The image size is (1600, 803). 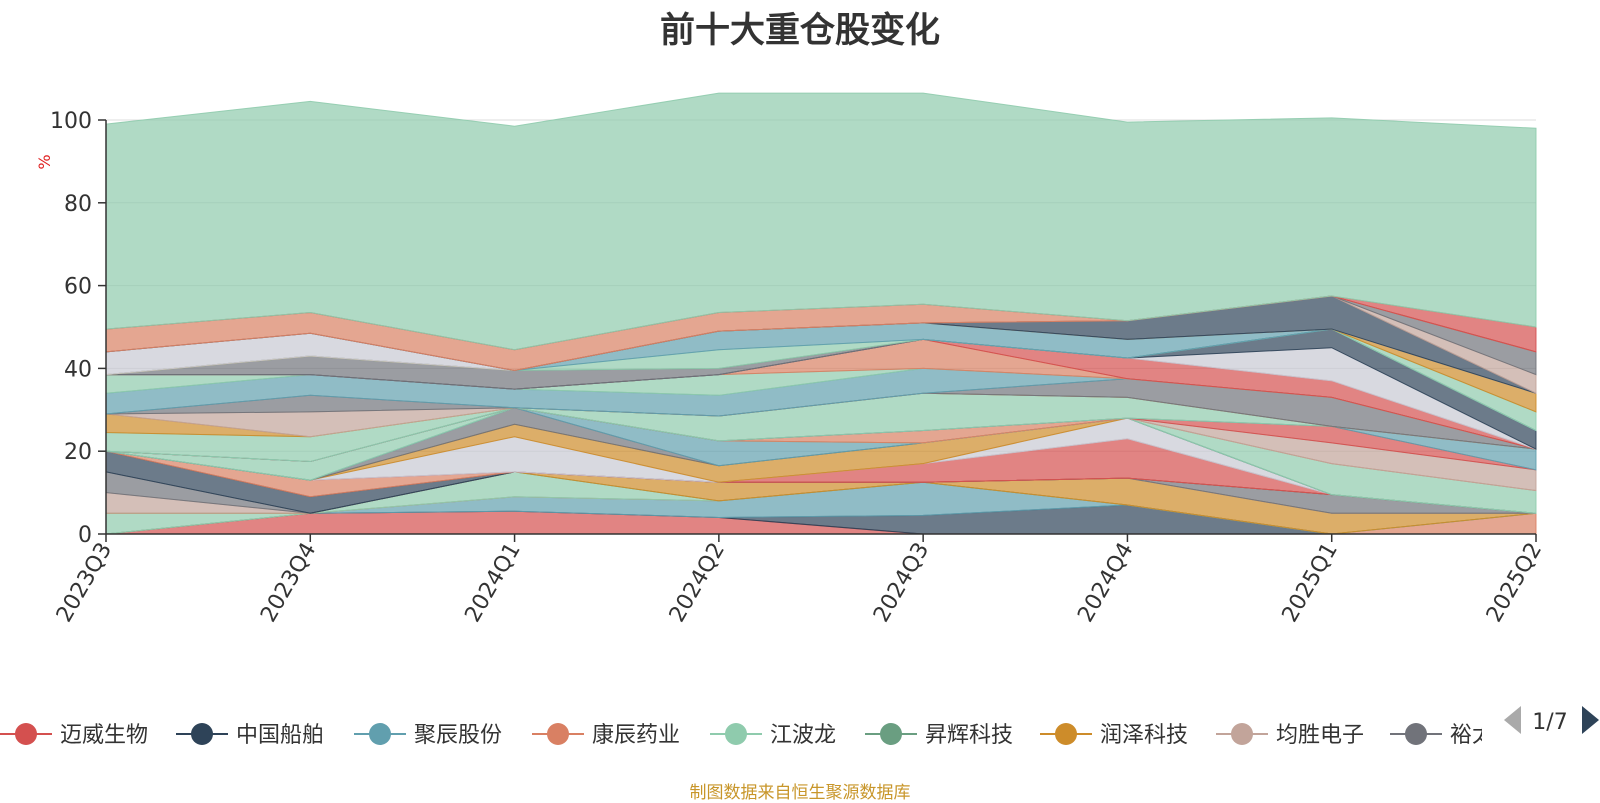 I want to click on y-tick-label: 100, so click(x=71, y=121).